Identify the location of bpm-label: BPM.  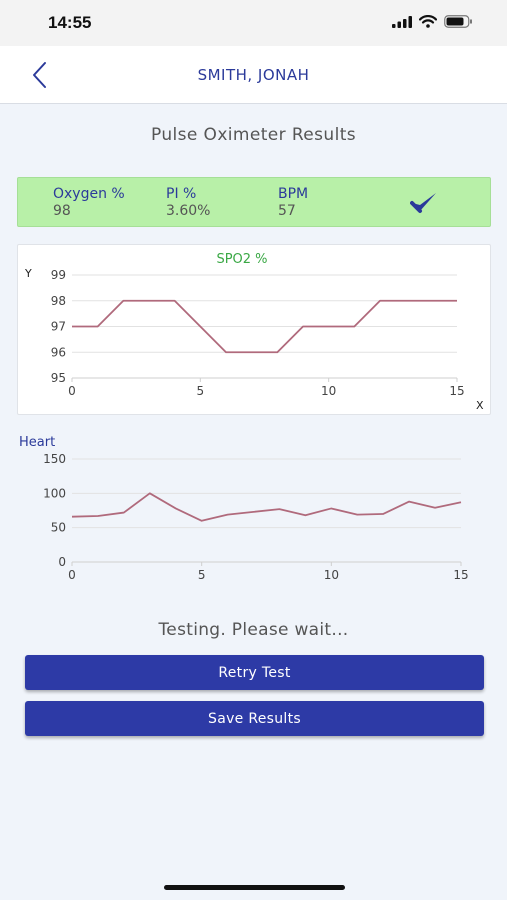
(293, 194).